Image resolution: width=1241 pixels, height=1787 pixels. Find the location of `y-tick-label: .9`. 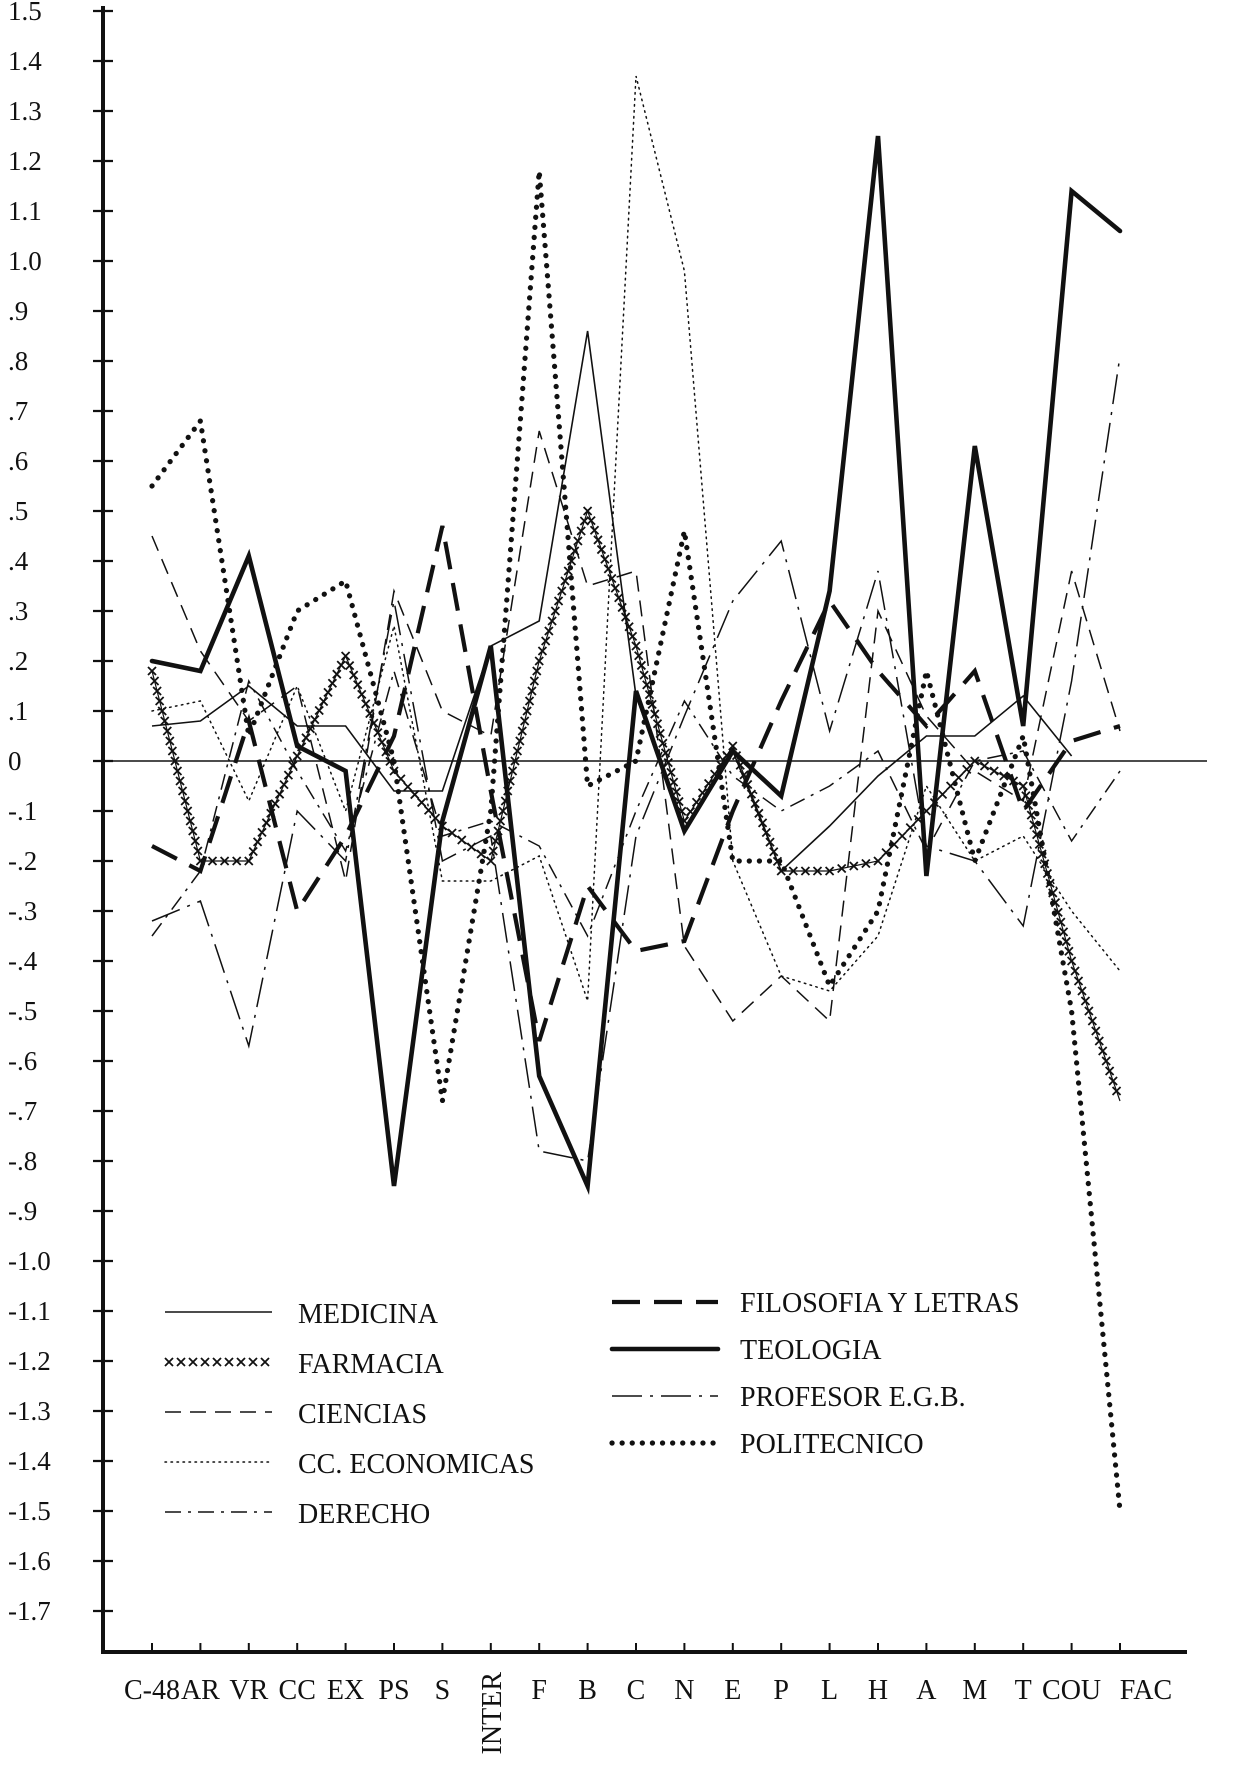

y-tick-label: .9 is located at coordinates (18, 311).